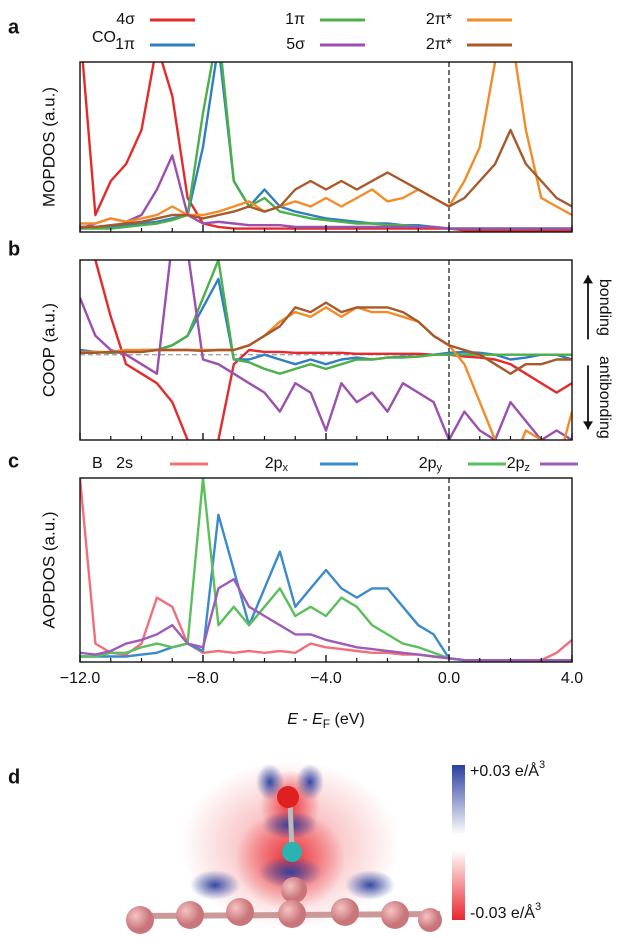  What do you see at coordinates (48, 350) in the screenshot?
I see `y-axis-label: COOP (a.u.)` at bounding box center [48, 350].